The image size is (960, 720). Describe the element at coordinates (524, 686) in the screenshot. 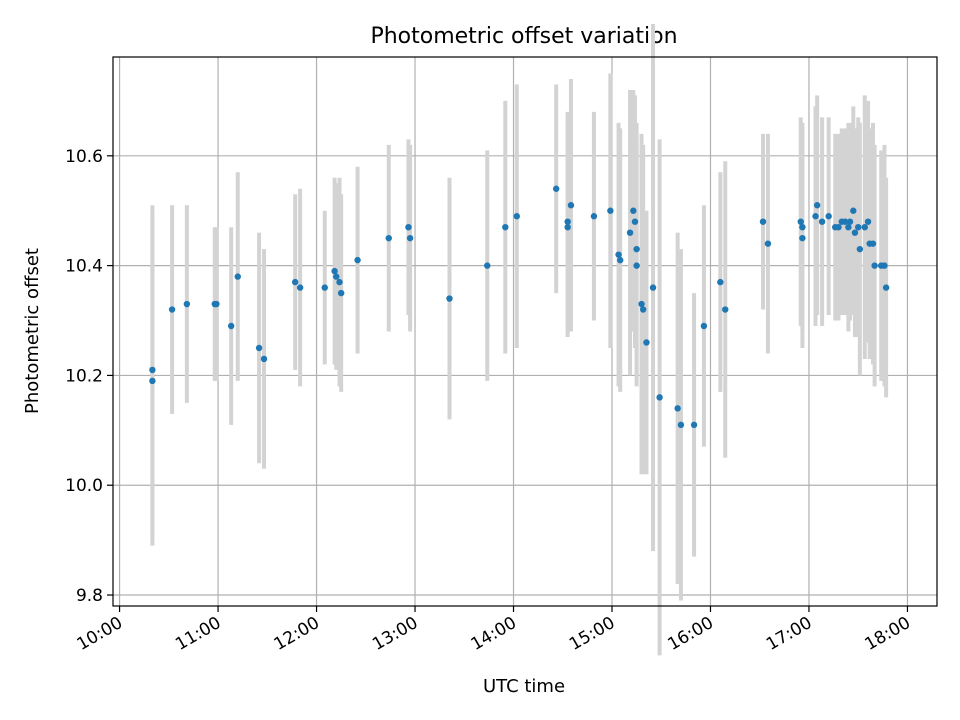

I see `x-axis-label: UTC time` at that location.